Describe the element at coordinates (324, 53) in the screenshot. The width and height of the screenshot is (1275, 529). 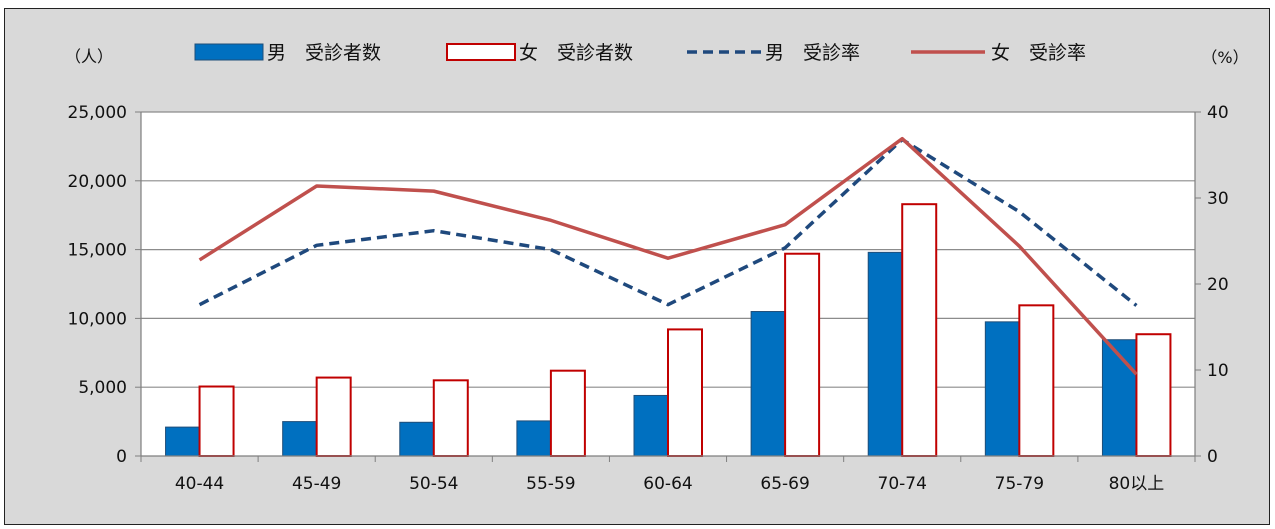
I see `legend-label: 男 受診者数` at that location.